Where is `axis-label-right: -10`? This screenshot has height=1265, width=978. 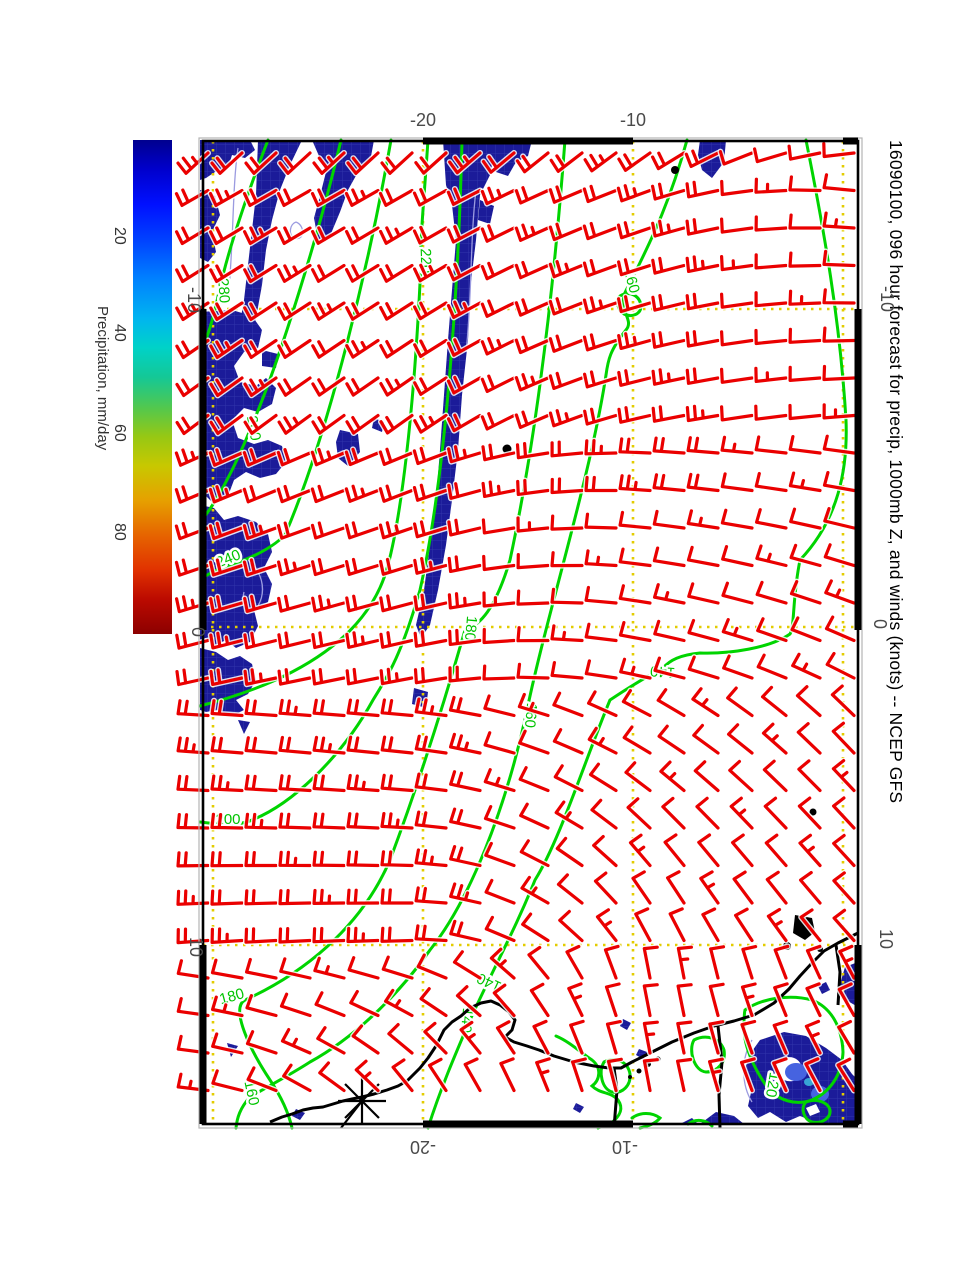
axis-label-right: -10 is located at coordinates (887, 299).